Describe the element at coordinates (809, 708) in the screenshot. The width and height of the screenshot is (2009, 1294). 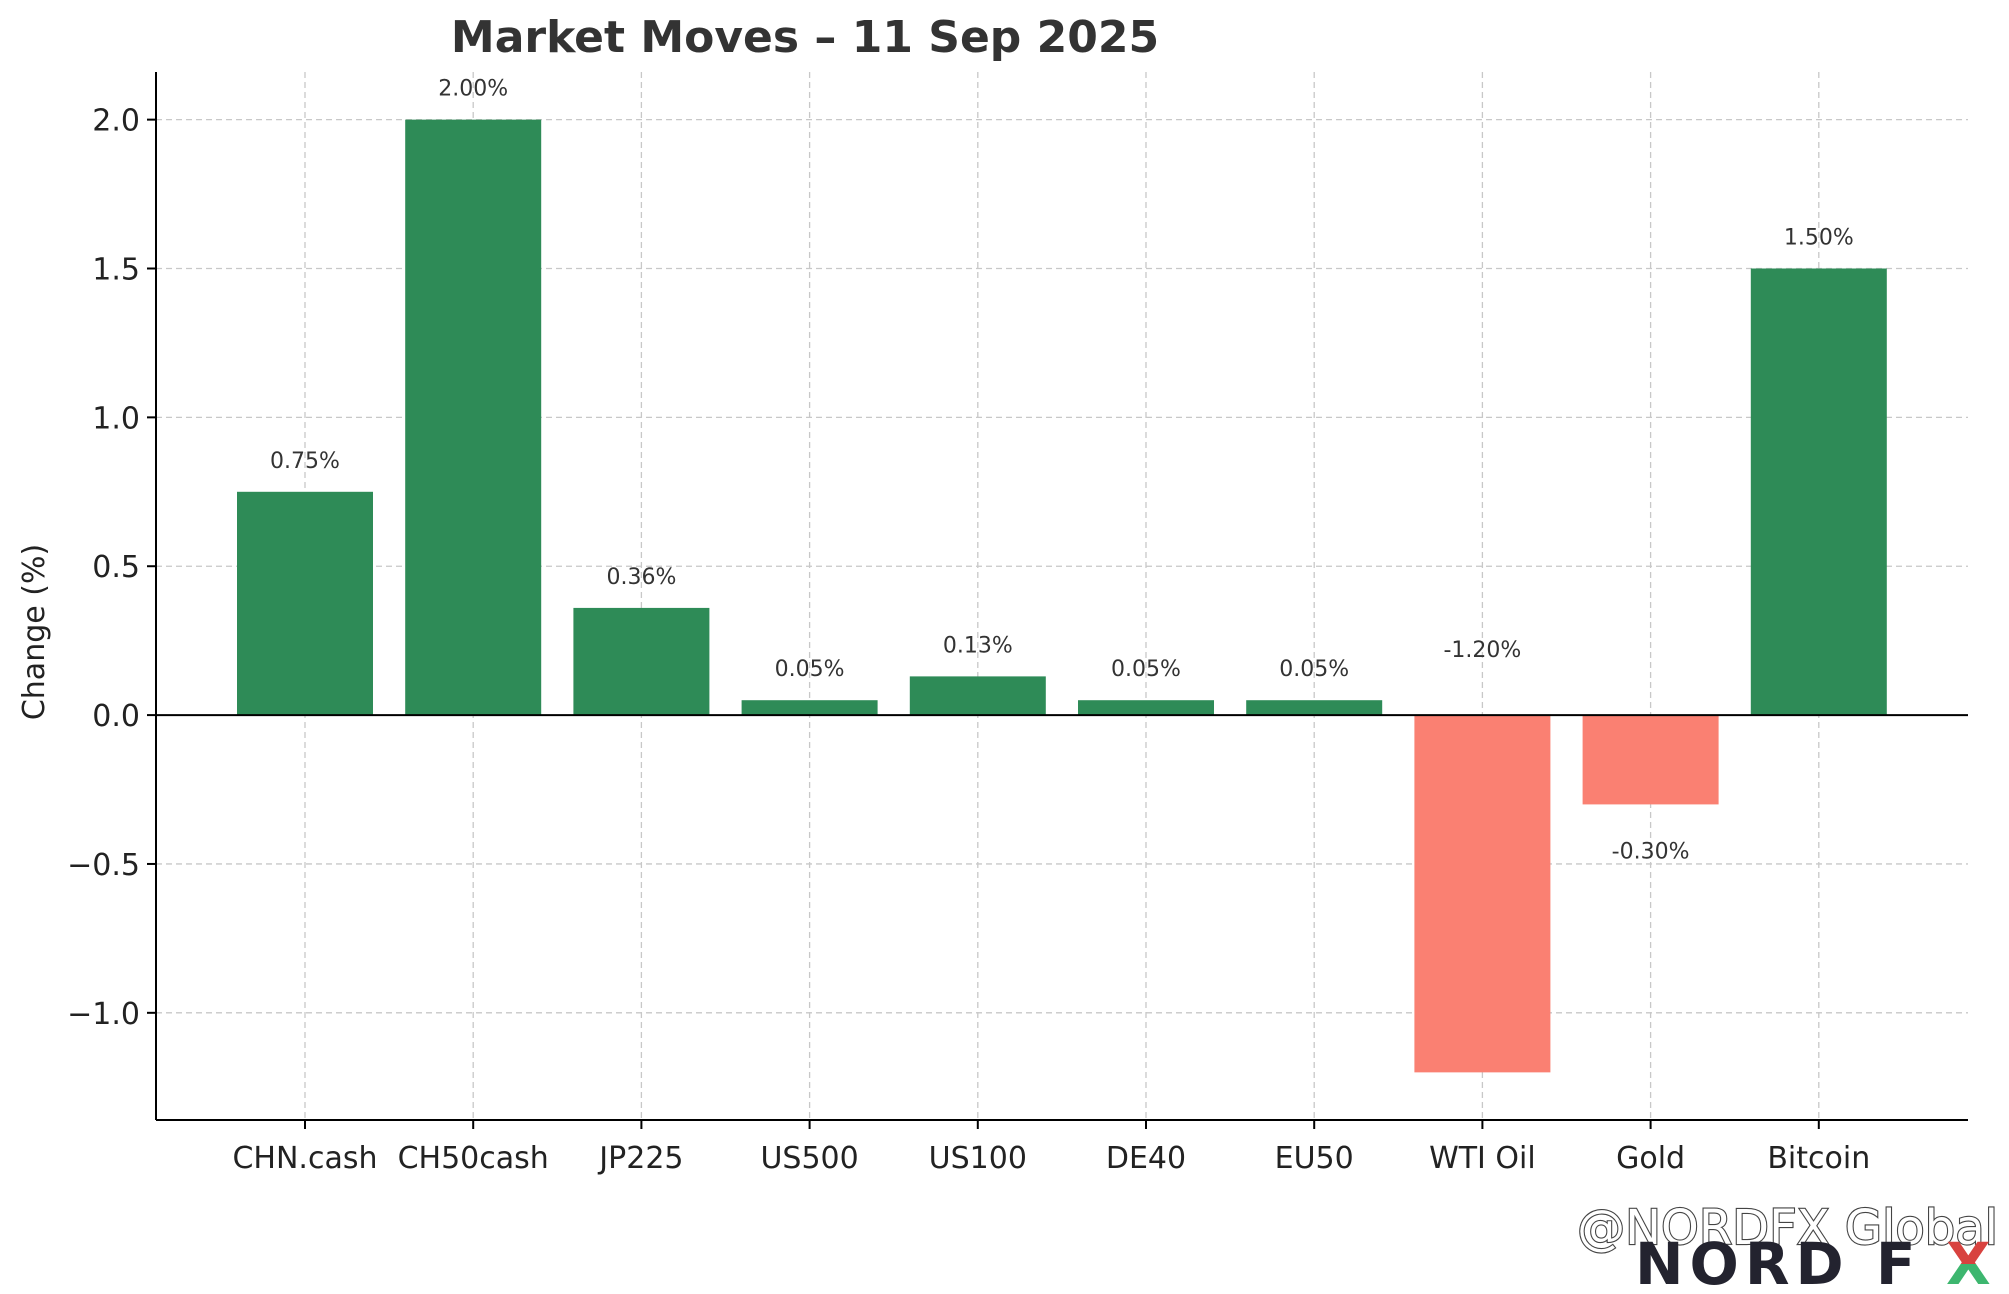
I see `bar-us500` at that location.